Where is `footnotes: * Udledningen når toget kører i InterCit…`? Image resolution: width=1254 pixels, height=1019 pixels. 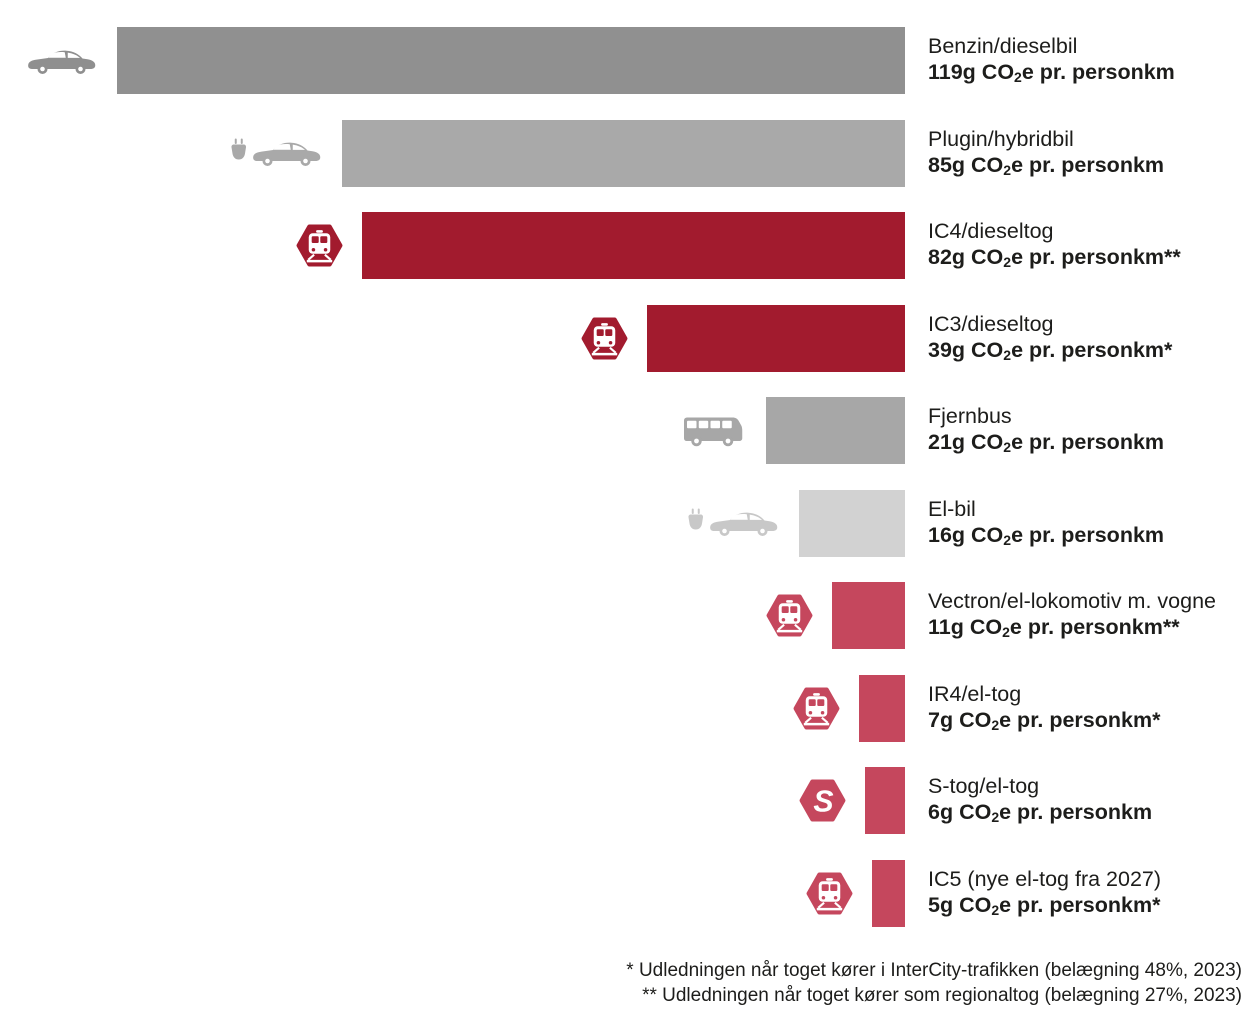
footnotes: * Udledningen når toget kører i InterCit… is located at coordinates (627, 983).